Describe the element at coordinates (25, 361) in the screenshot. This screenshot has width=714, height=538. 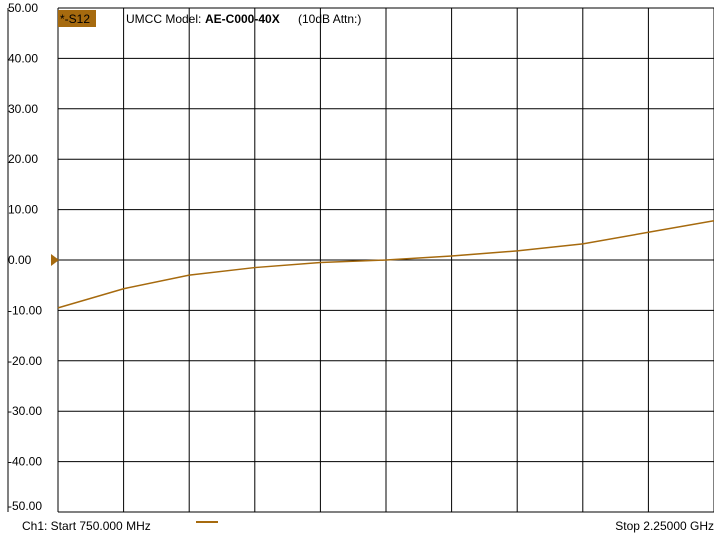
I see `y-tick-label: -20.00` at that location.